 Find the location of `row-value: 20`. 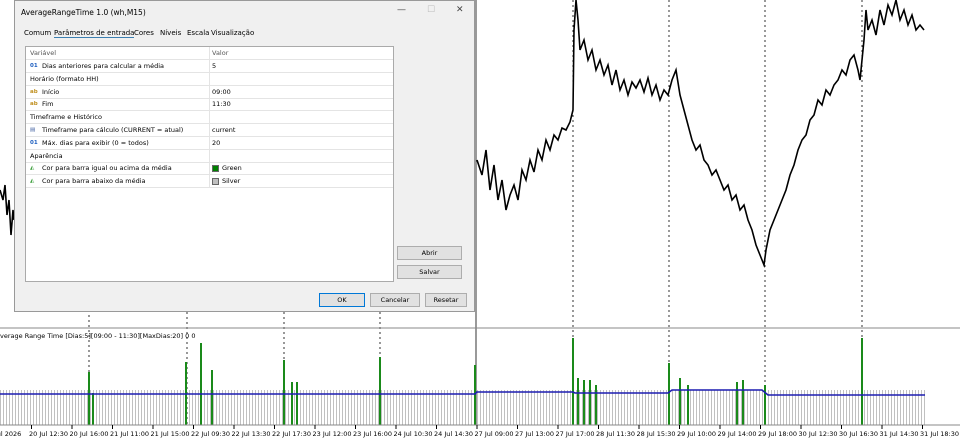

row-value: 20 is located at coordinates (216, 142).